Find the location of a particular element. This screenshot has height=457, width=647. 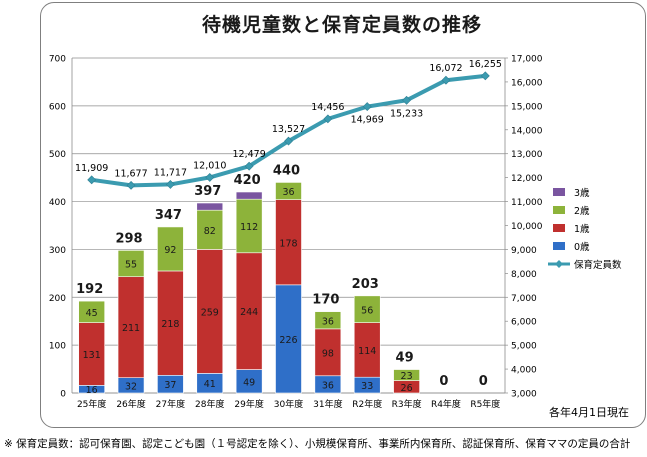

x-tick-label: 29年度 is located at coordinates (248, 404).